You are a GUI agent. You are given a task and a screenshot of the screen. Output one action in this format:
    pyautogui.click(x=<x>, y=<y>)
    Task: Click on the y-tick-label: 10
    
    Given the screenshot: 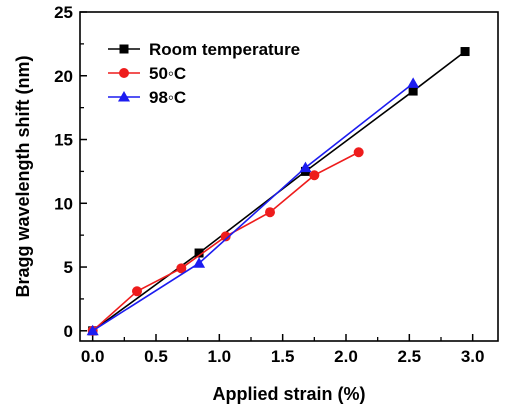 What is the action you would take?
    pyautogui.click(x=63, y=203)
    